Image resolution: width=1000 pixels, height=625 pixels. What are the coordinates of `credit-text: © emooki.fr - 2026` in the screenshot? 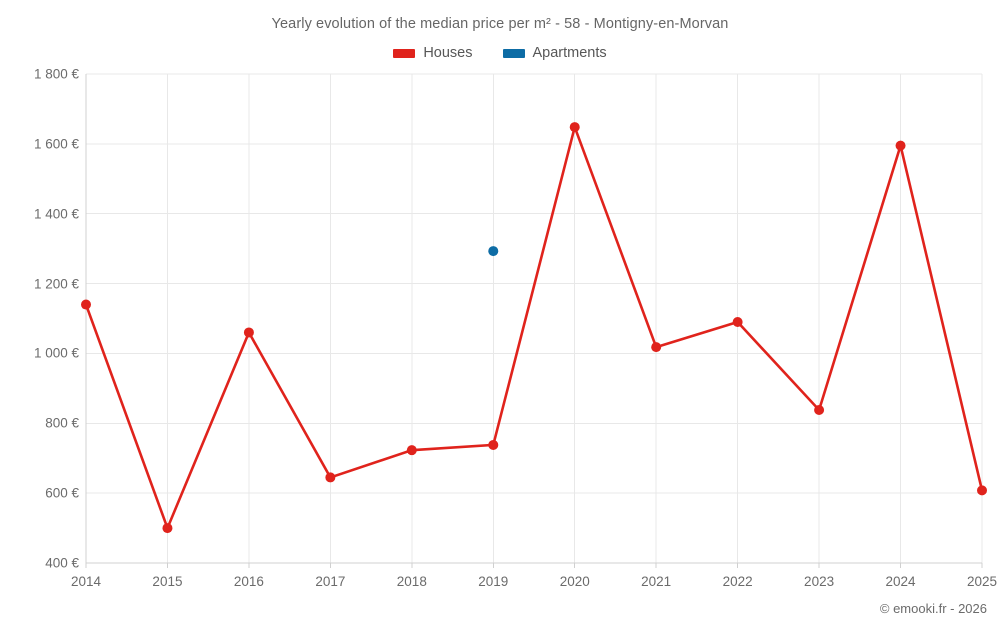 It's located at (933, 608).